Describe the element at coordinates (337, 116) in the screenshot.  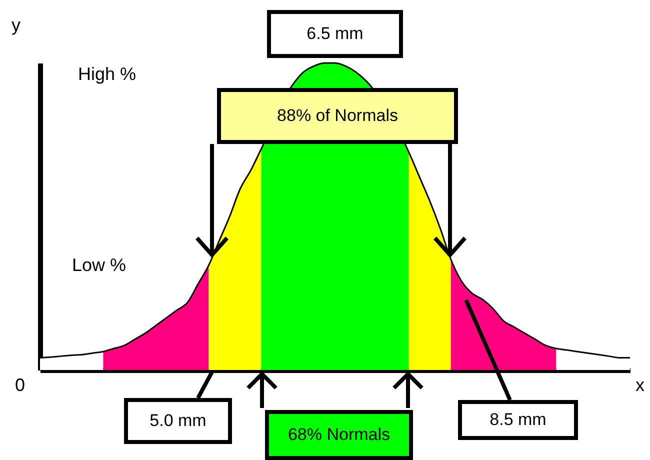
I see `text-box: 88% of Normals` at that location.